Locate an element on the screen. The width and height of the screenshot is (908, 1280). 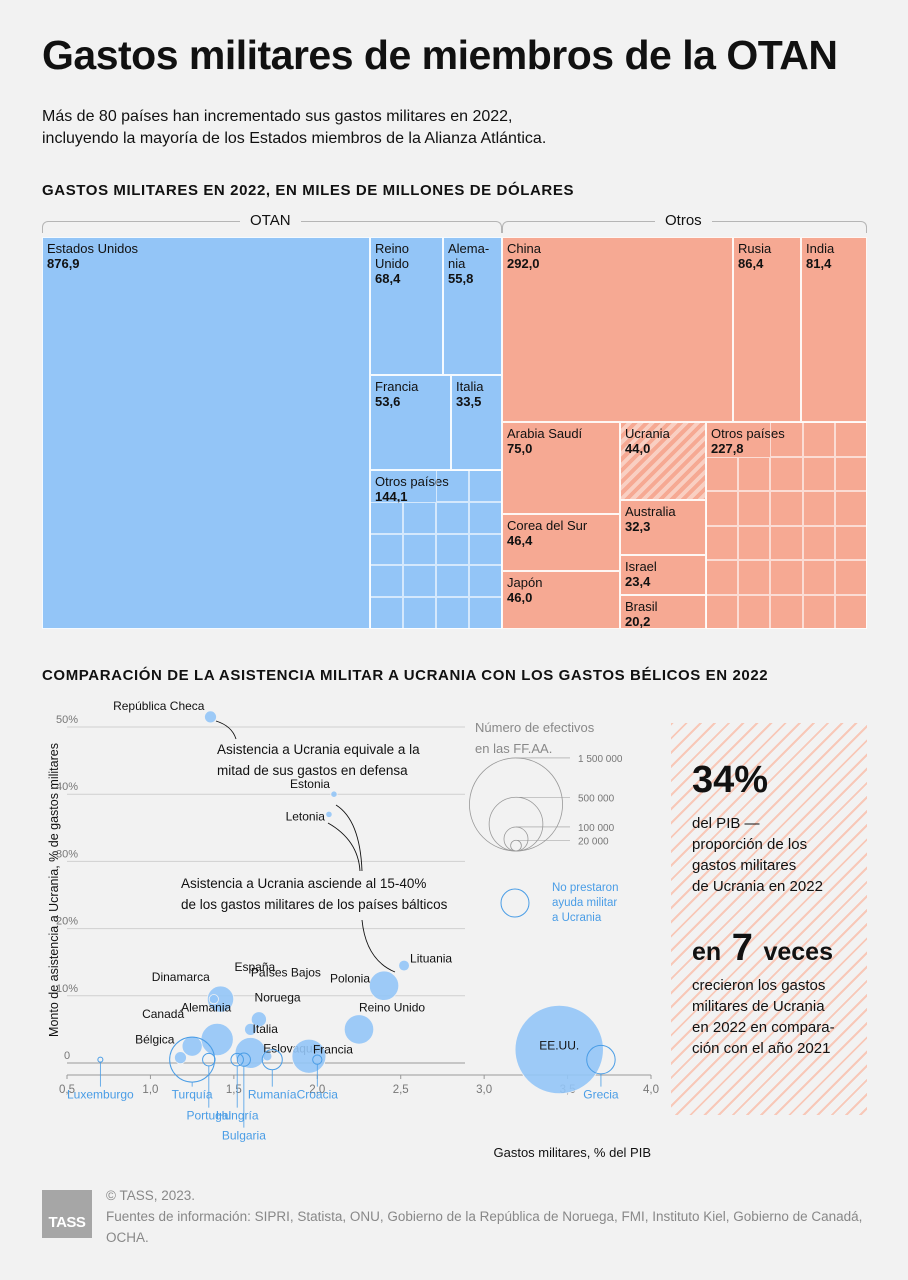
point-label: Polonia is located at coordinates (350, 979).